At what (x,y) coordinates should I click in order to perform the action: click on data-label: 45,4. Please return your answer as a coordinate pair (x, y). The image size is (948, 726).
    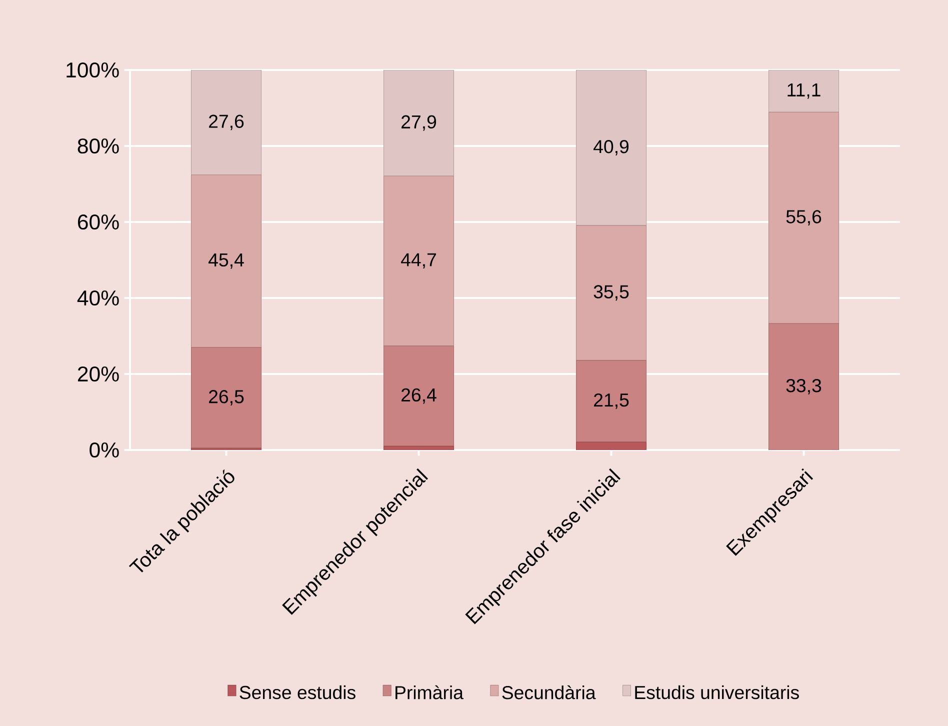
    Looking at the image, I should click on (226, 261).